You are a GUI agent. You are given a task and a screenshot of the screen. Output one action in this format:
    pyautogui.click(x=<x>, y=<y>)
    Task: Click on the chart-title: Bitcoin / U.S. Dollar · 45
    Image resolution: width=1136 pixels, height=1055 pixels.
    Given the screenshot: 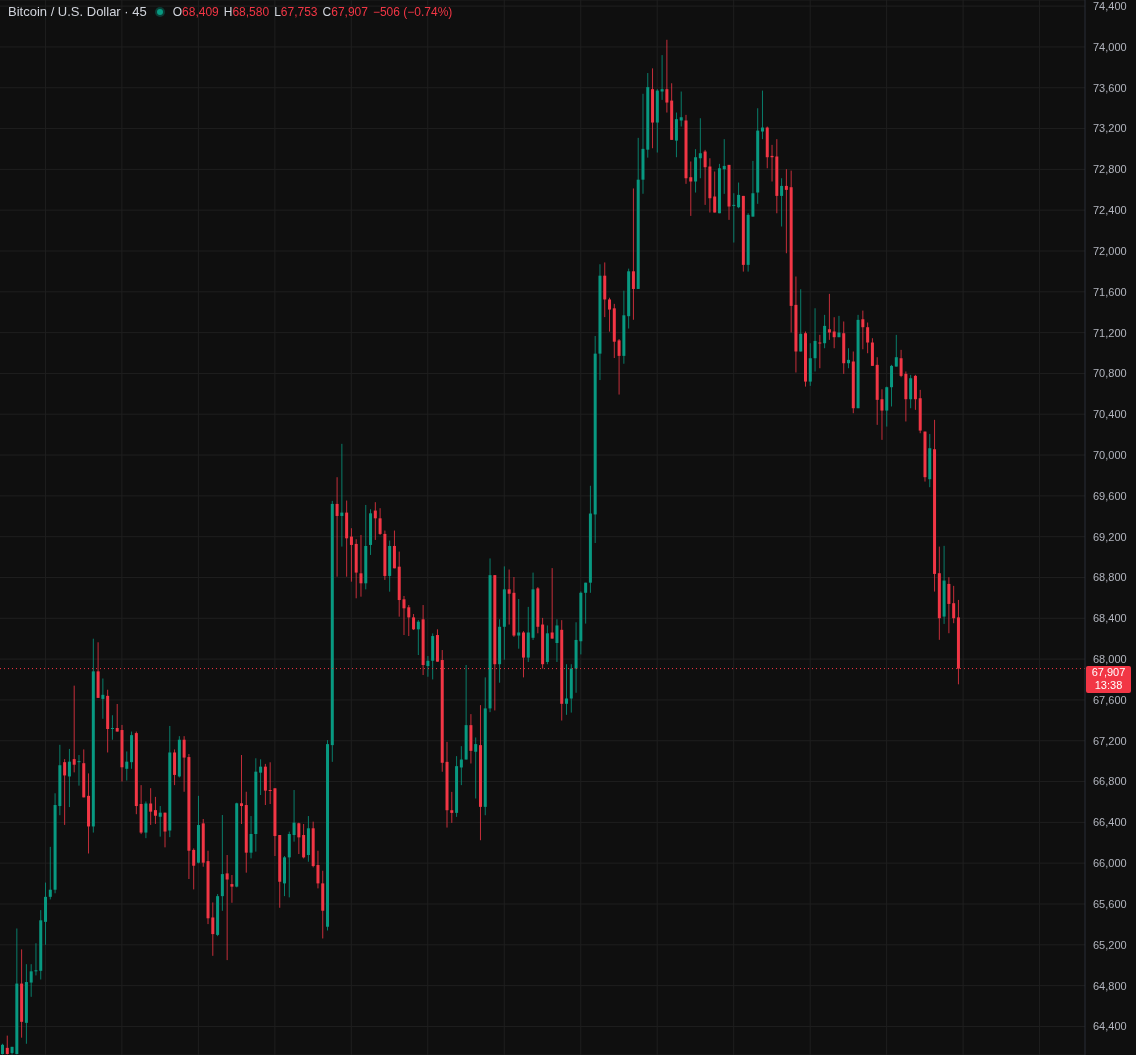 What is the action you would take?
    pyautogui.click(x=77, y=11)
    